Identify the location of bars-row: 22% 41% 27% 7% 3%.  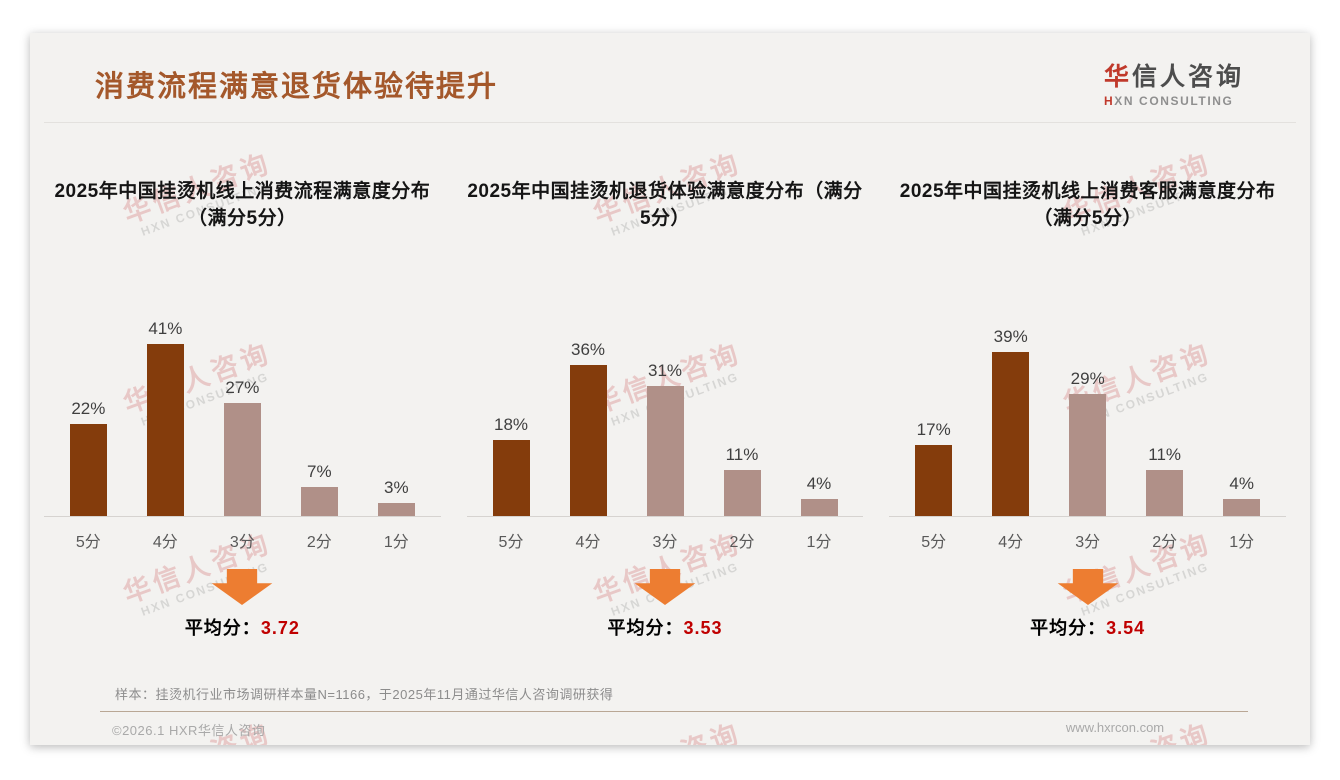
(242, 380).